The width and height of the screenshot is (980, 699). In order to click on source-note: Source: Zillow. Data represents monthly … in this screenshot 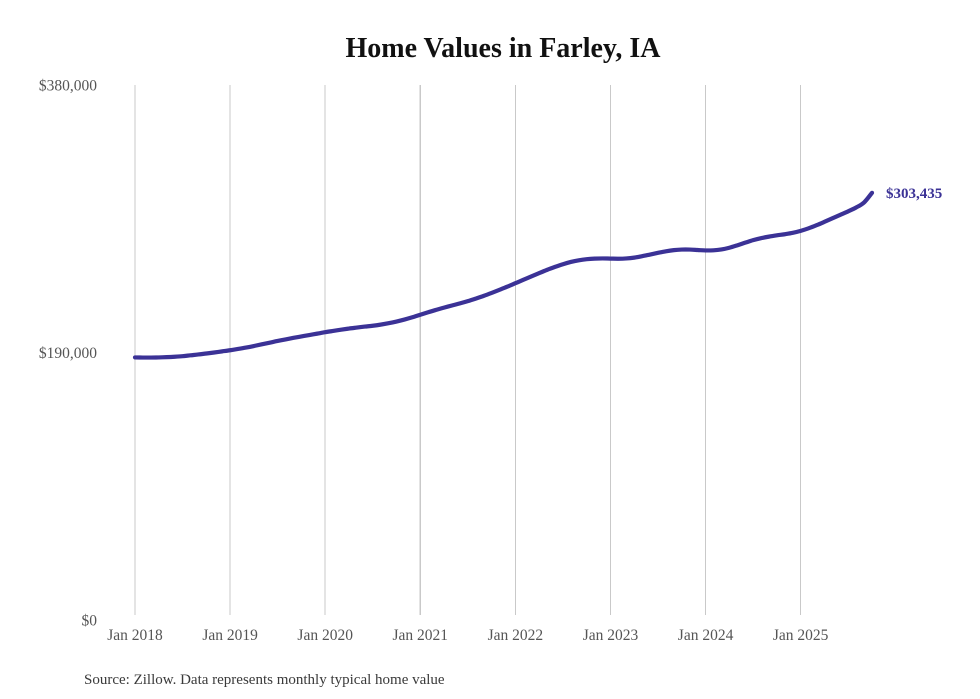, I will do `click(264, 680)`.